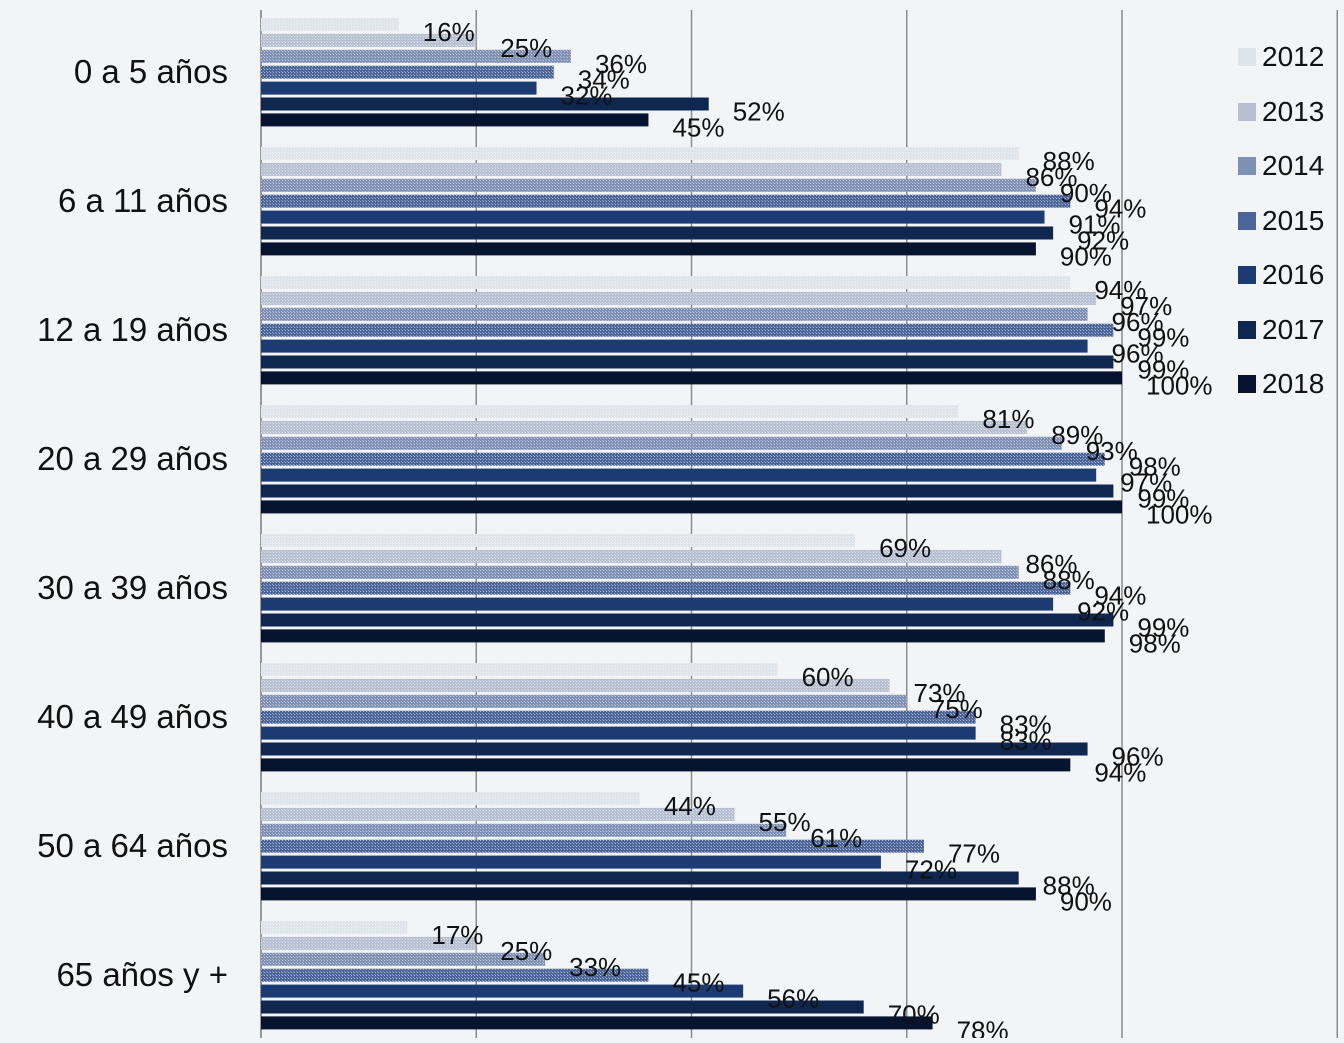 The image size is (1344, 1043). I want to click on data-label-2014: 88%, so click(1069, 580).